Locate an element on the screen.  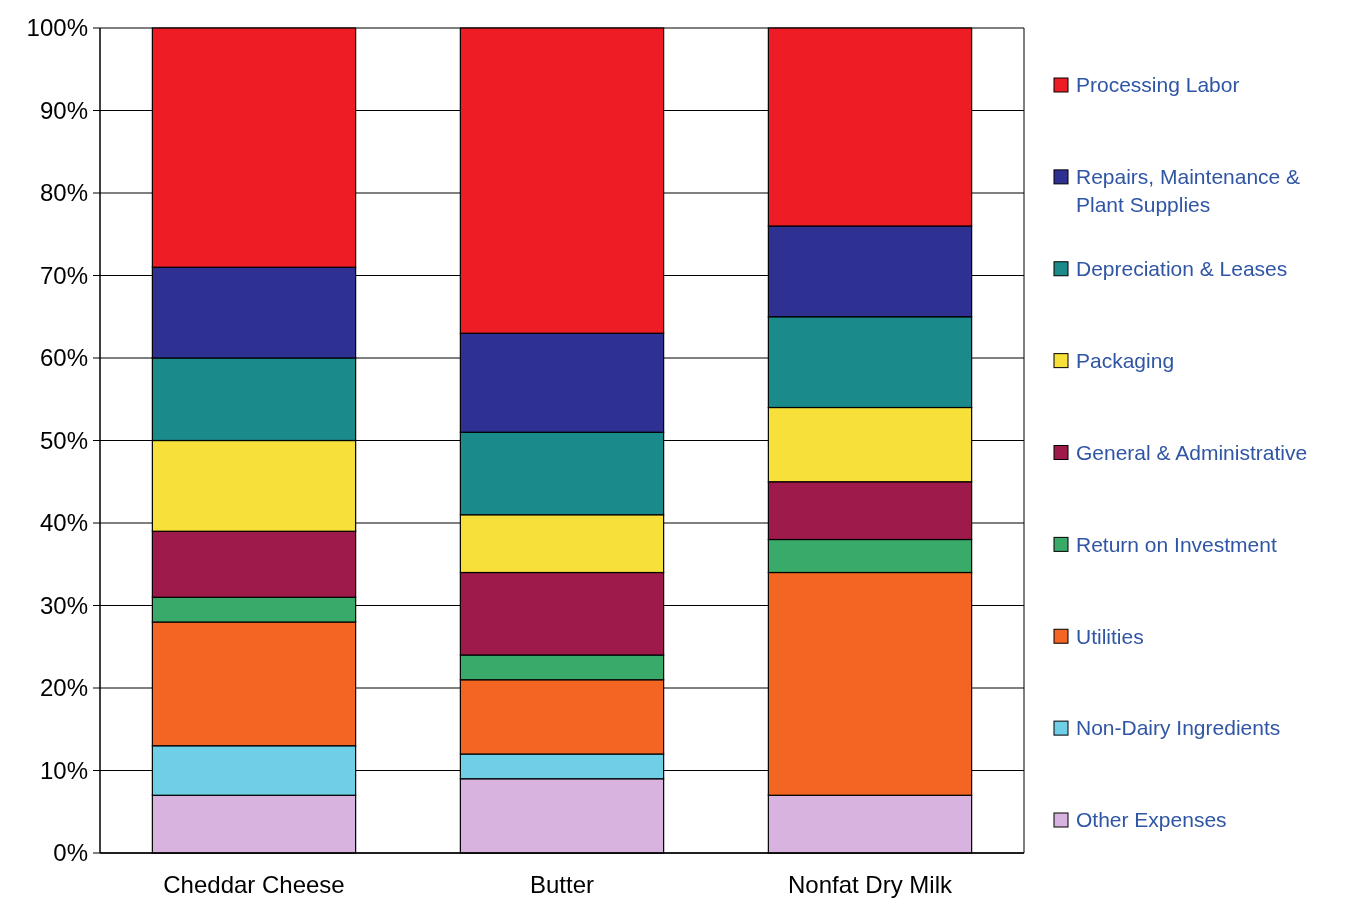
legend-label: General & Administrative is located at coordinates (1192, 452).